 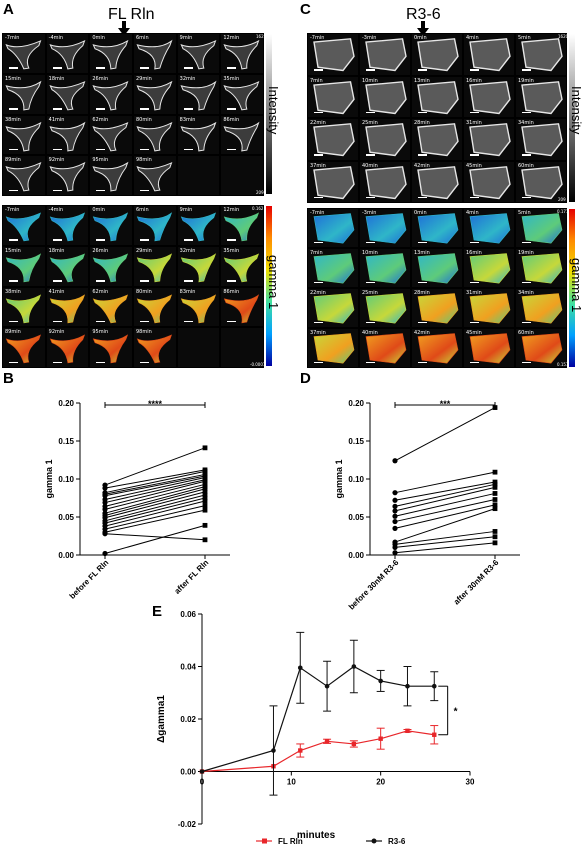 I want to click on panel-c-gamma-tile: 10min, so click(x=385, y=268).